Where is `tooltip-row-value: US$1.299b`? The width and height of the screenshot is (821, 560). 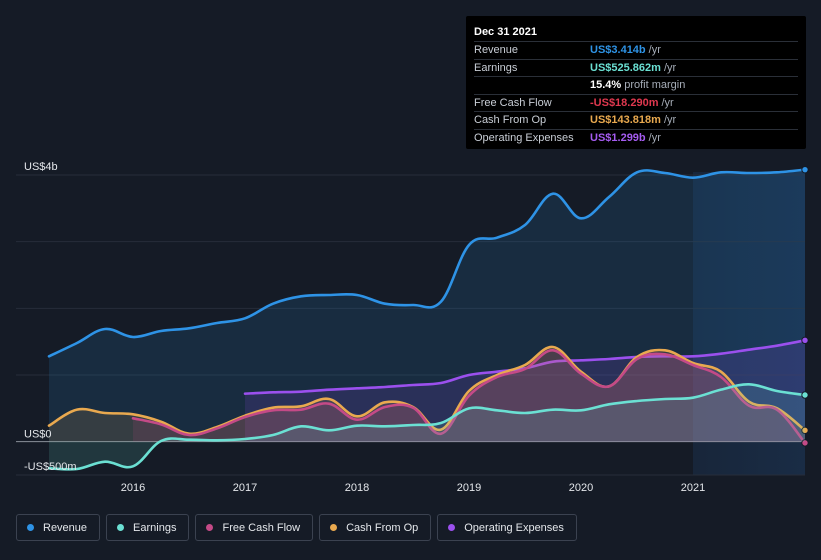
tooltip-row-value: US$1.299b is located at coordinates (618, 137).